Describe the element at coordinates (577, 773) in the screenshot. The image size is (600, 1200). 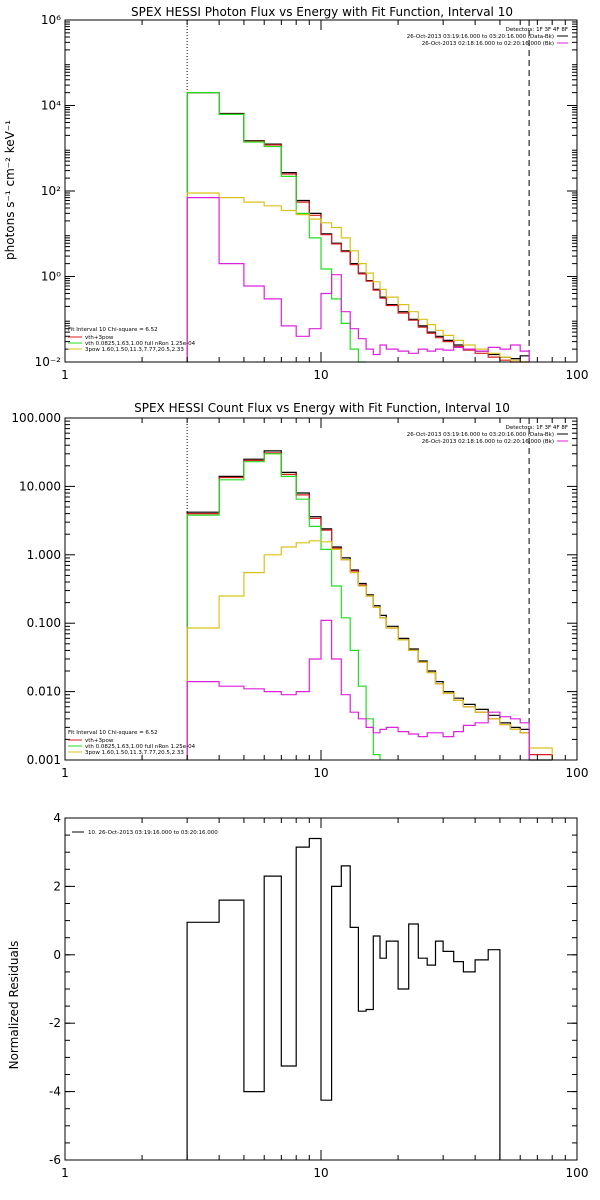
I see `count-flux-xtick-label: 100` at that location.